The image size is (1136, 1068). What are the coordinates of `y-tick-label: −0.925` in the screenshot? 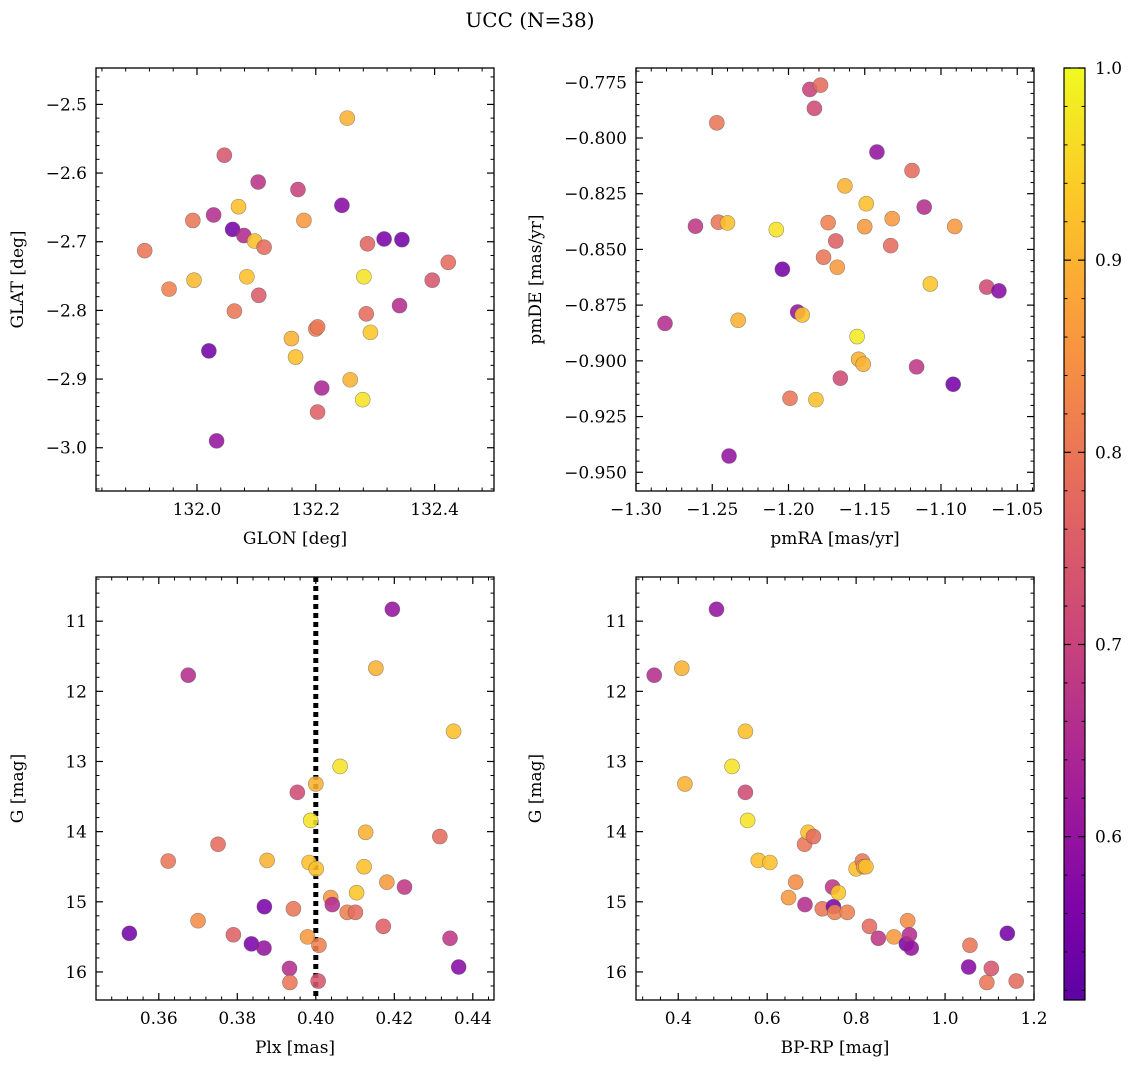 It's located at (595, 418).